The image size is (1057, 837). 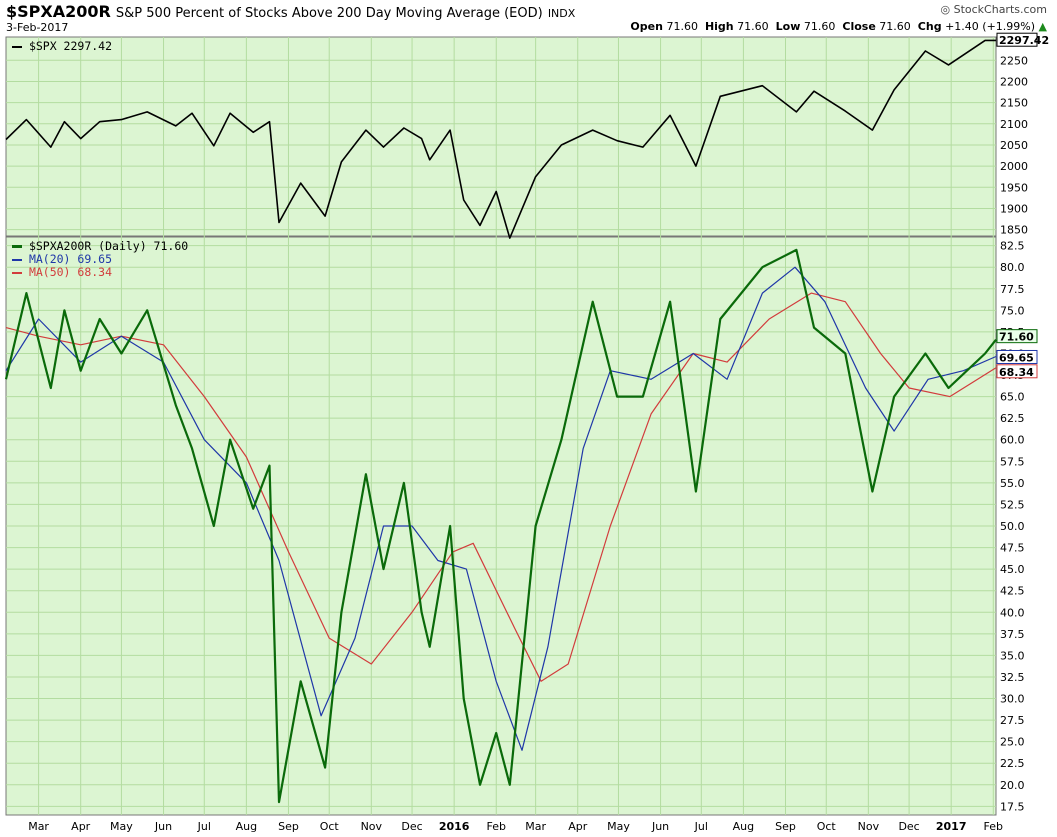 What do you see at coordinates (1014, 187) in the screenshot?
I see `y-tick-label: 1950` at bounding box center [1014, 187].